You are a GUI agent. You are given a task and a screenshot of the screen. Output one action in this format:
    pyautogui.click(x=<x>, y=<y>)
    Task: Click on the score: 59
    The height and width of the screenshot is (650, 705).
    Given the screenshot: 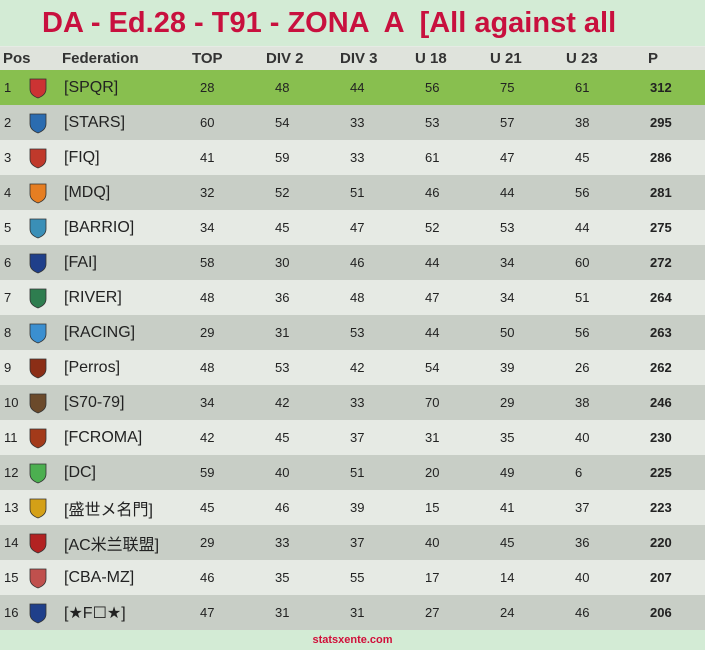 What is the action you would take?
    pyautogui.click(x=207, y=472)
    